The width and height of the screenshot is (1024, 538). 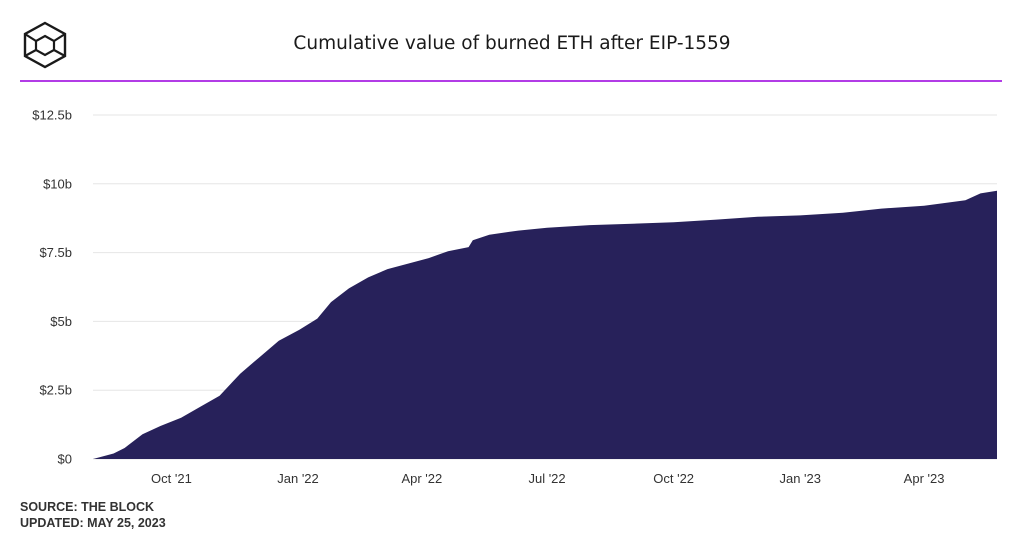 I want to click on x-tick-label: Oct '21, so click(x=171, y=478).